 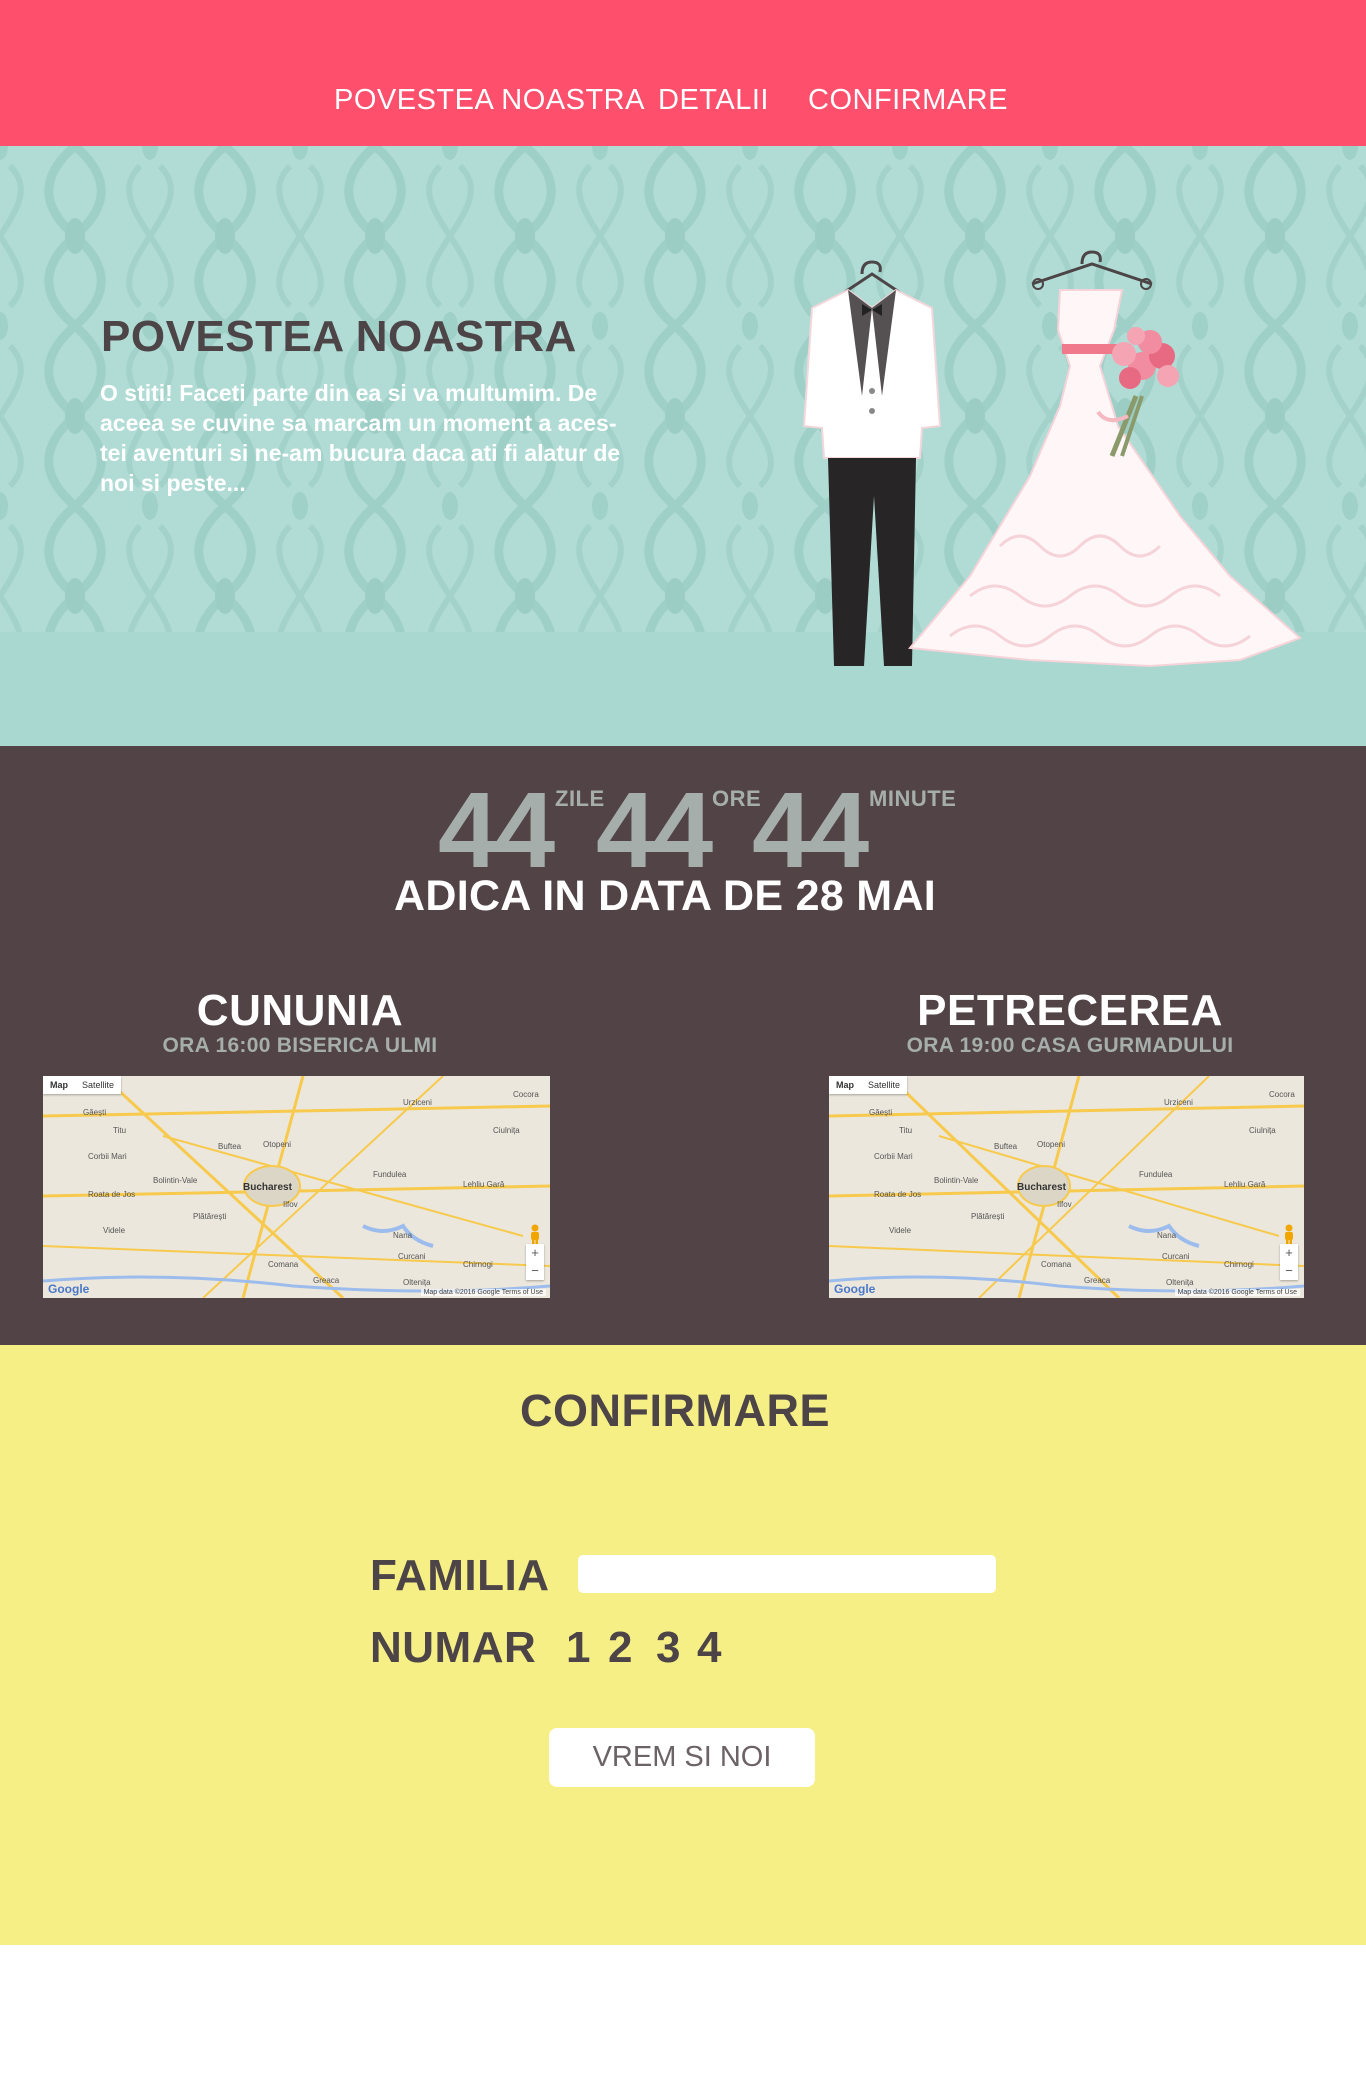 What do you see at coordinates (1070, 1010) in the screenshot?
I see `event-title-petrecerea: PETRECEREA` at bounding box center [1070, 1010].